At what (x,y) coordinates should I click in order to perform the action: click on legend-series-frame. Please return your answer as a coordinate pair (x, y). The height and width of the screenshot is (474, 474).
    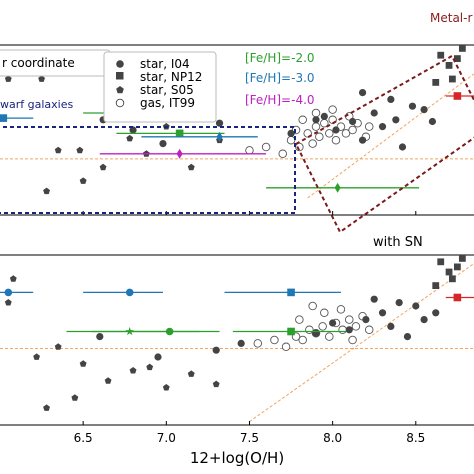
    Looking at the image, I should click on (160, 87).